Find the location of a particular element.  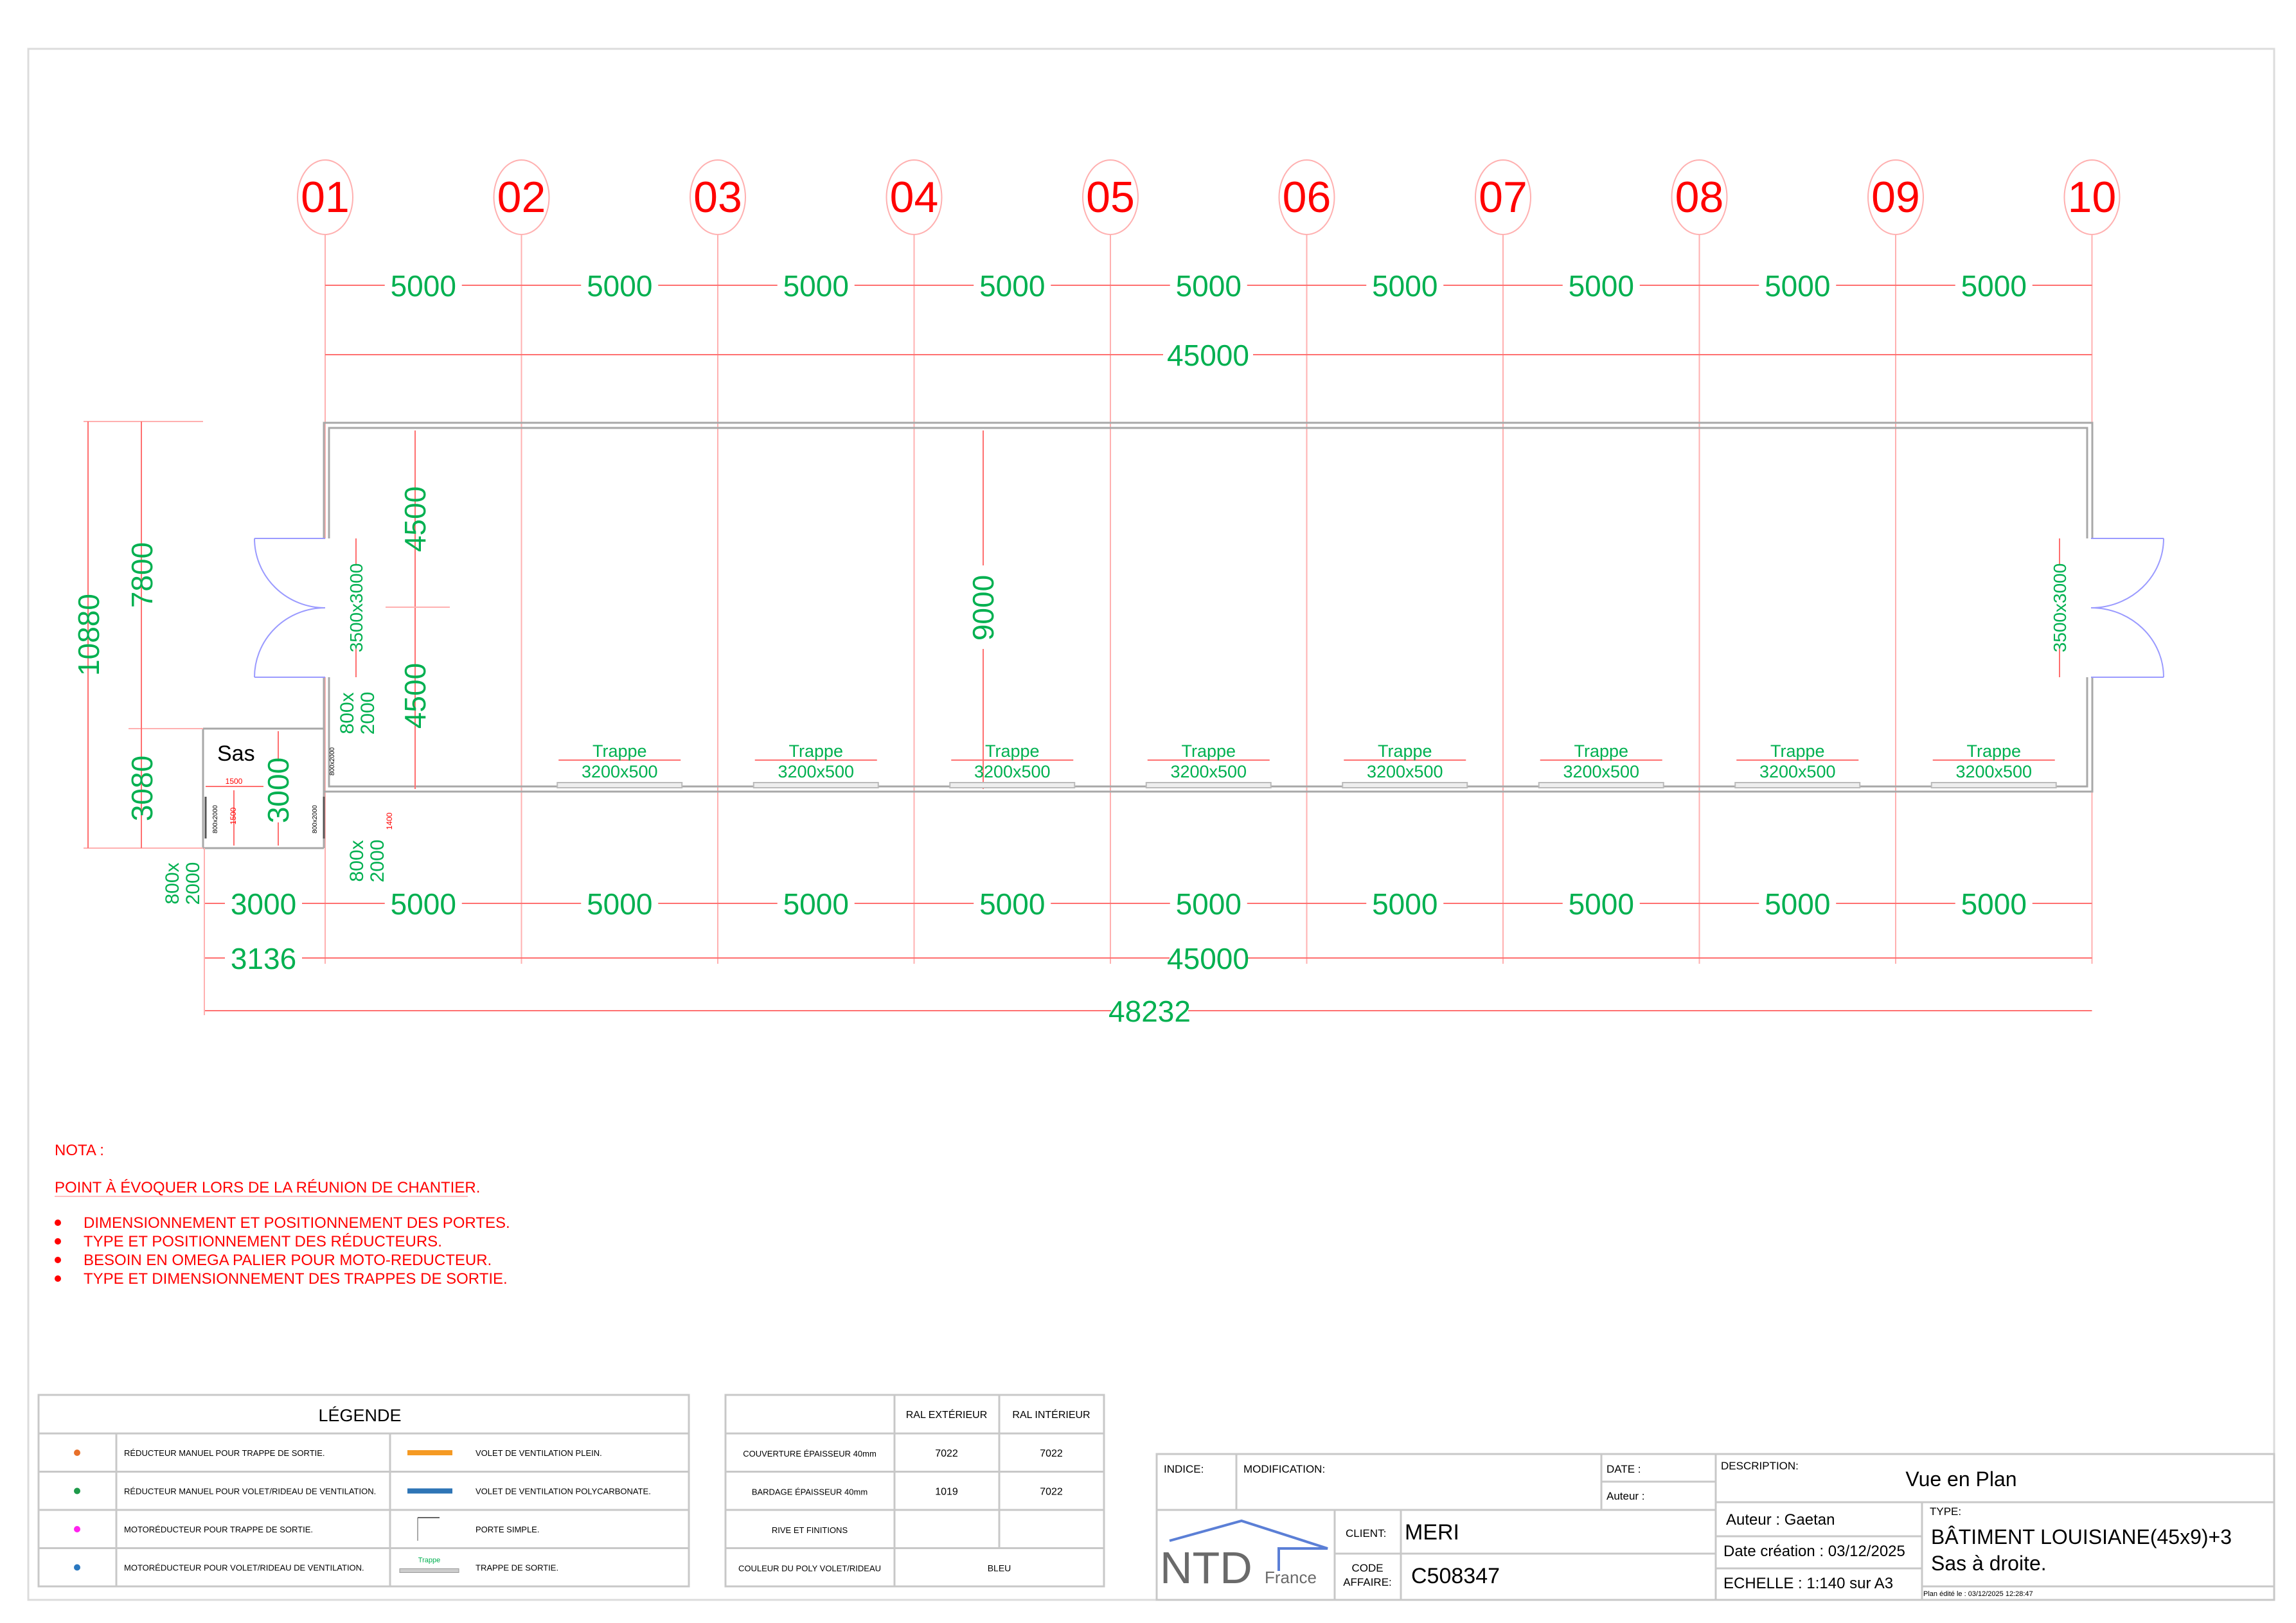

ral-exterior-value: 7022 is located at coordinates (947, 1453).